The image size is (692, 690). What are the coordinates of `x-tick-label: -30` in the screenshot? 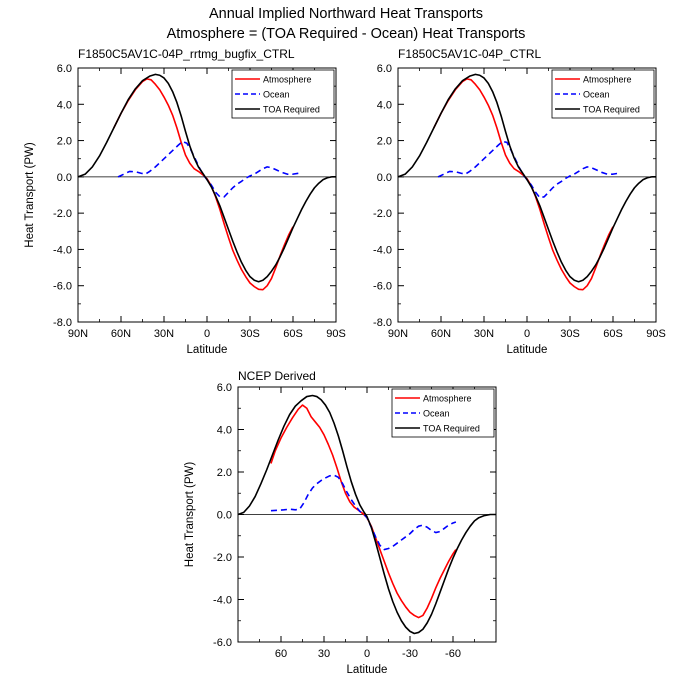 It's located at (410, 654).